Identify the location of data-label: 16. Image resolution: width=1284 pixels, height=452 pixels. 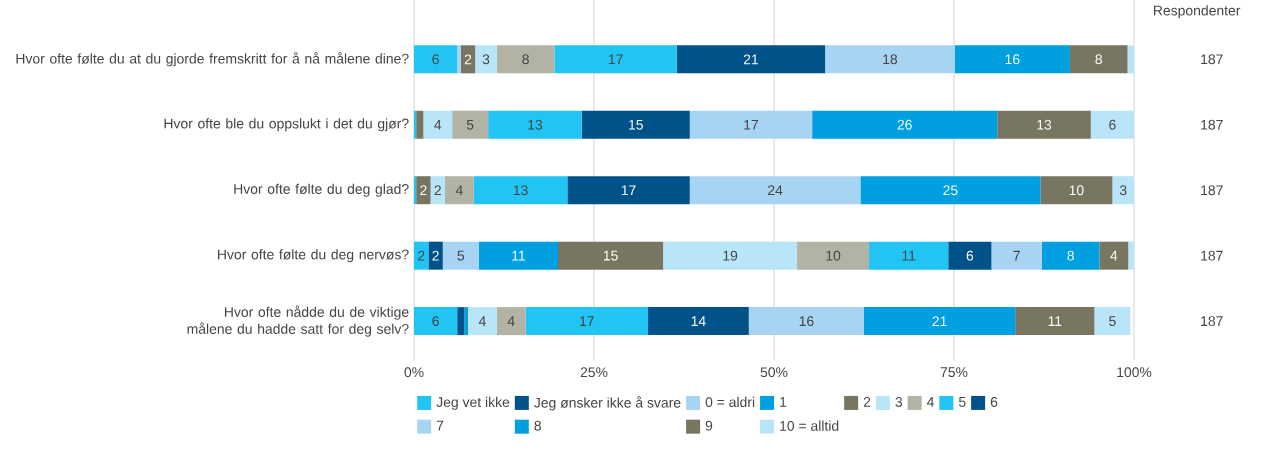
(806, 320).